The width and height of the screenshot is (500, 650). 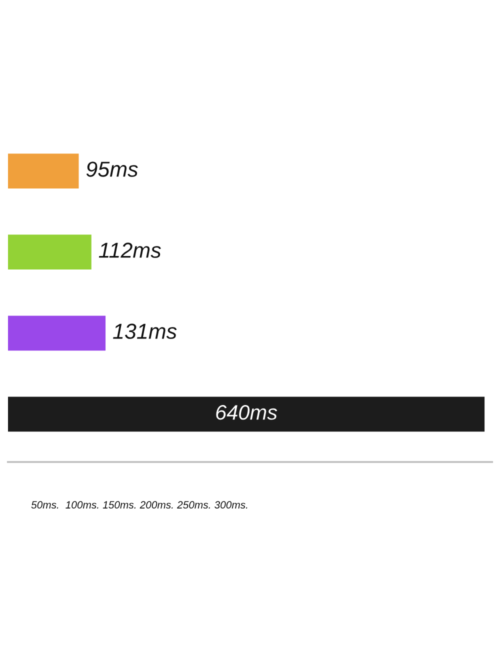 I want to click on data-label: 131ms, so click(x=145, y=331).